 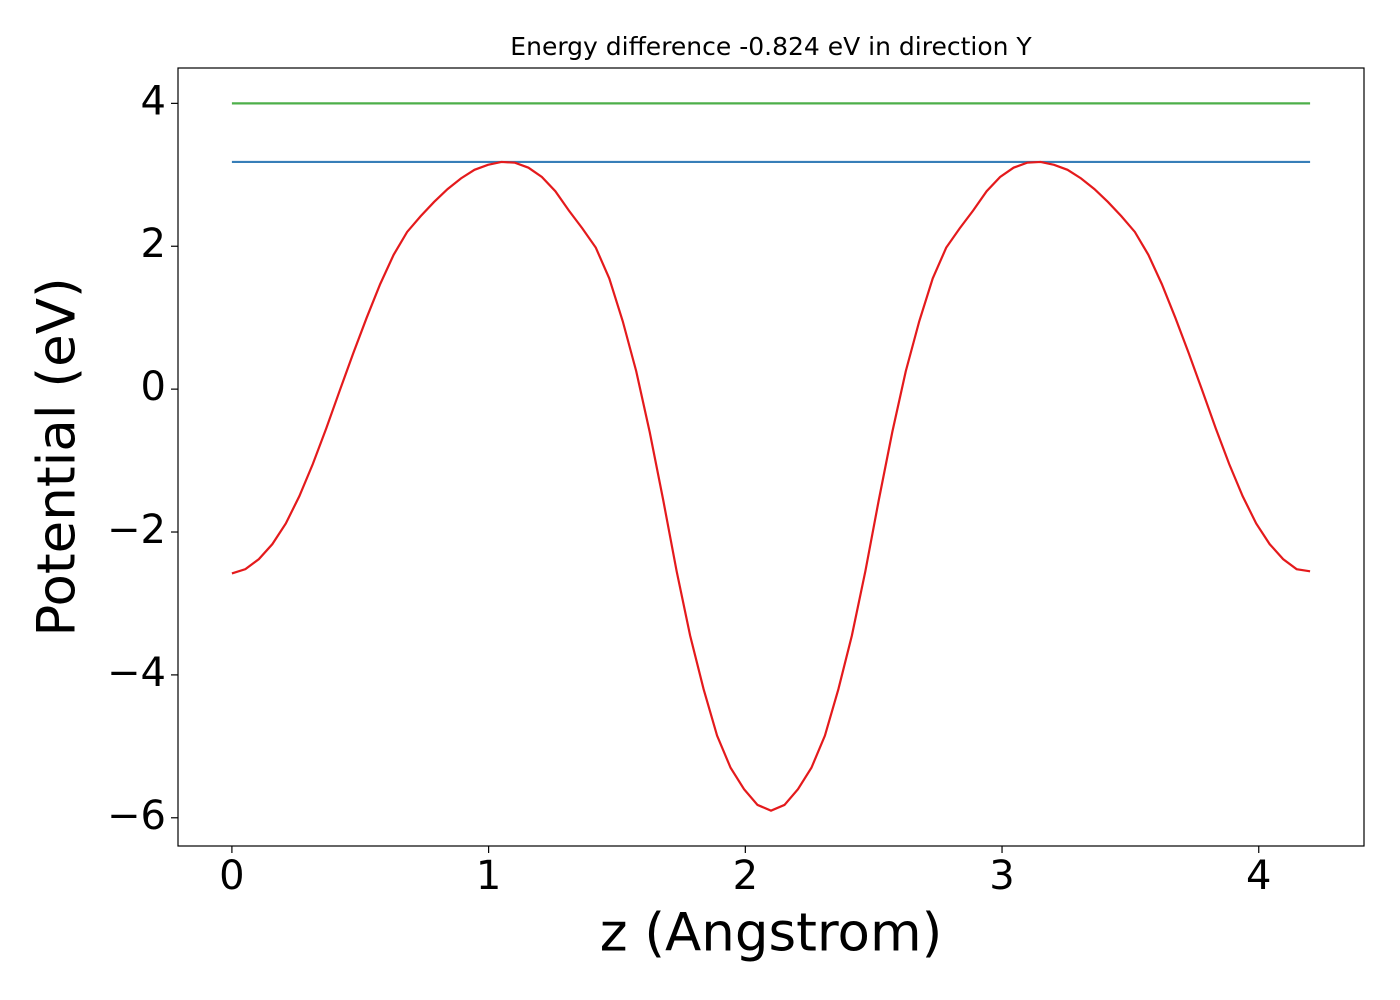 What do you see at coordinates (771, 933) in the screenshot?
I see `x-axis-label: z (Angstrom)` at bounding box center [771, 933].